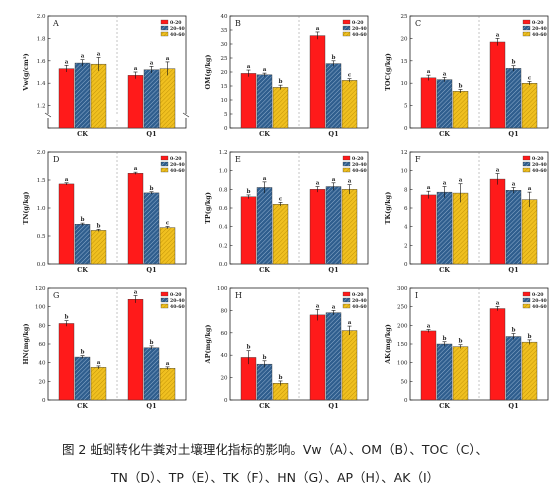 This screenshot has height=504, width=550. What do you see at coordinates (406, 209) in the screenshot?
I see `y-tick-label: 6` at bounding box center [406, 209].